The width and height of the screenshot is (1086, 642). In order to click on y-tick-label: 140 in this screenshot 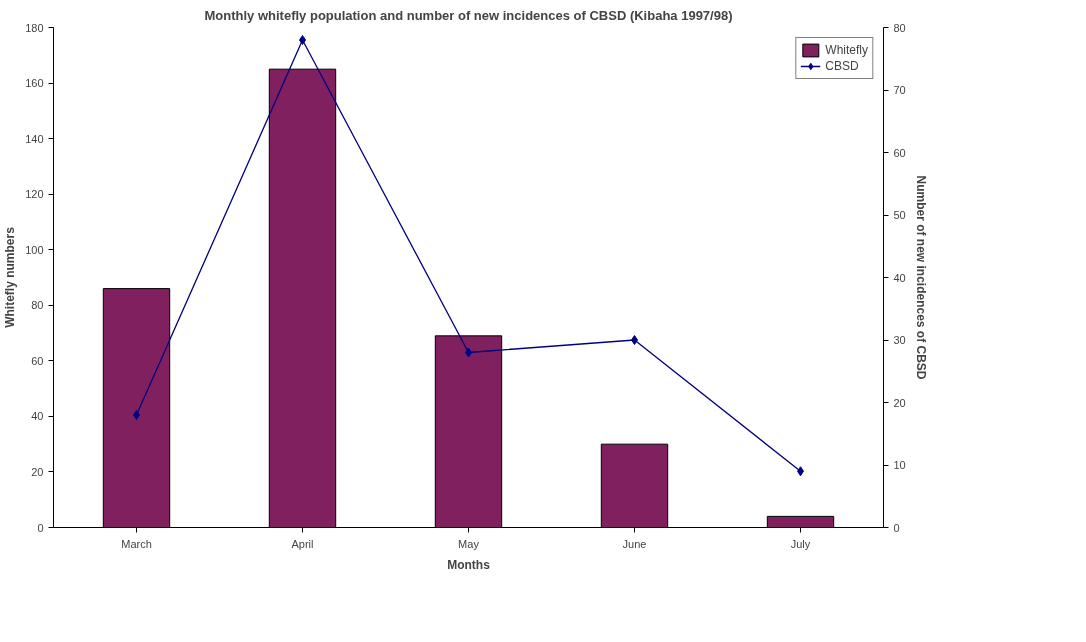, I will do `click(34, 138)`.